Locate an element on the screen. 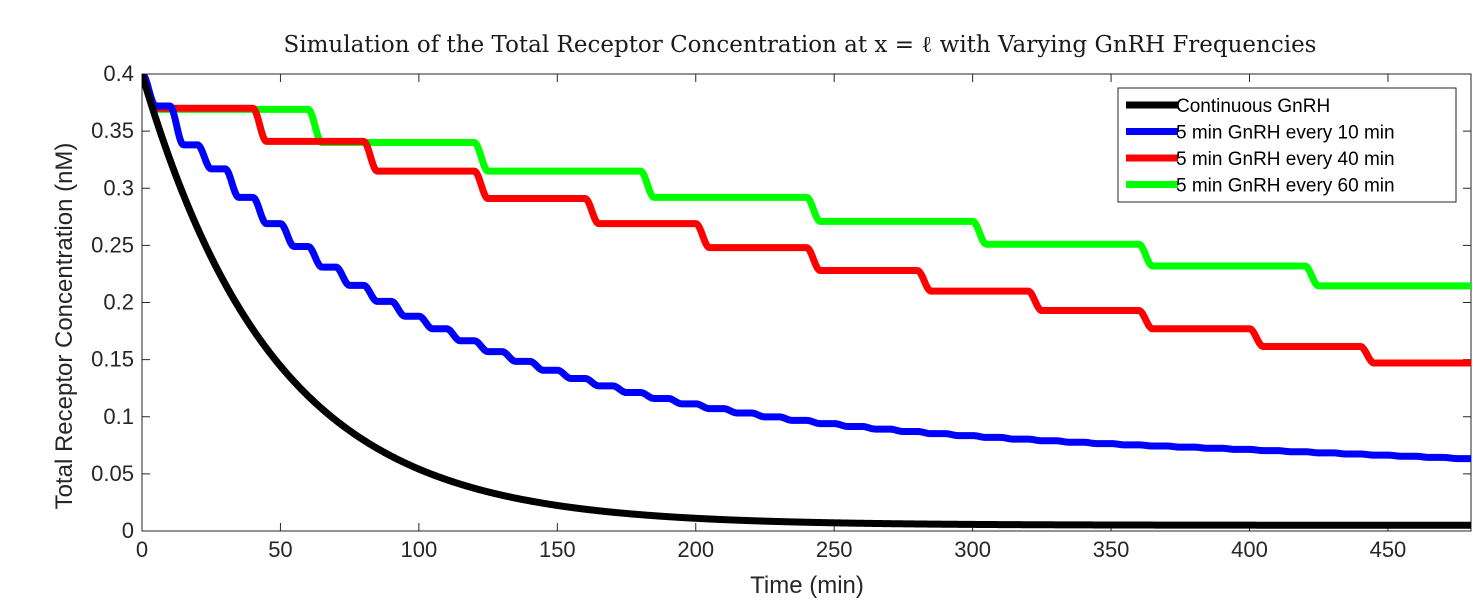 The image size is (1473, 610). legend-entry-label: 5 min GnRH every 60 min is located at coordinates (1285, 186).